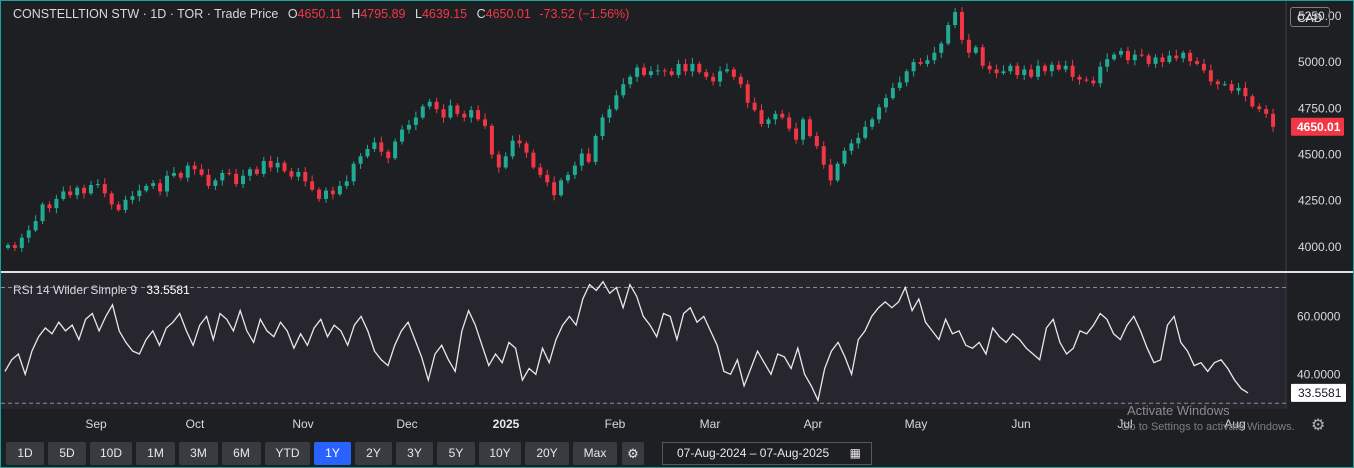 This screenshot has width=1354, height=468. Describe the element at coordinates (456, 453) in the screenshot. I see `range-button-5y: 5Y` at that location.